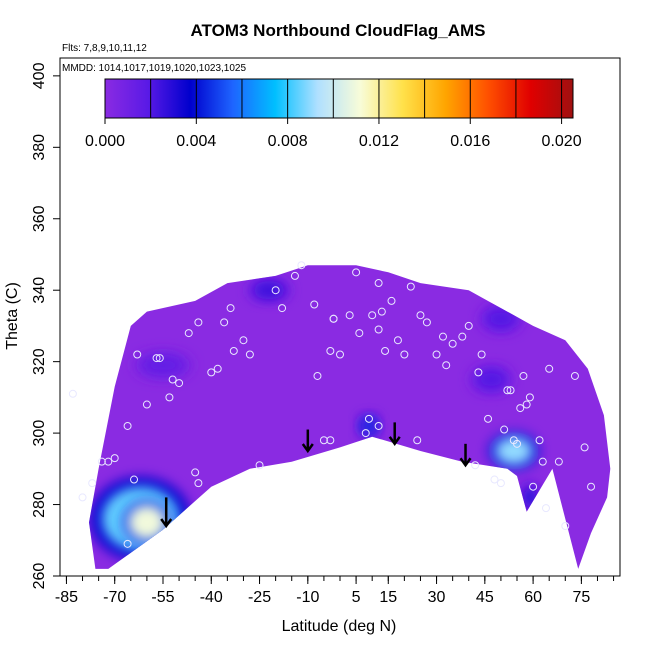 The image size is (650, 650). I want to click on colorbar-tick-label: 0.008, so click(288, 141).